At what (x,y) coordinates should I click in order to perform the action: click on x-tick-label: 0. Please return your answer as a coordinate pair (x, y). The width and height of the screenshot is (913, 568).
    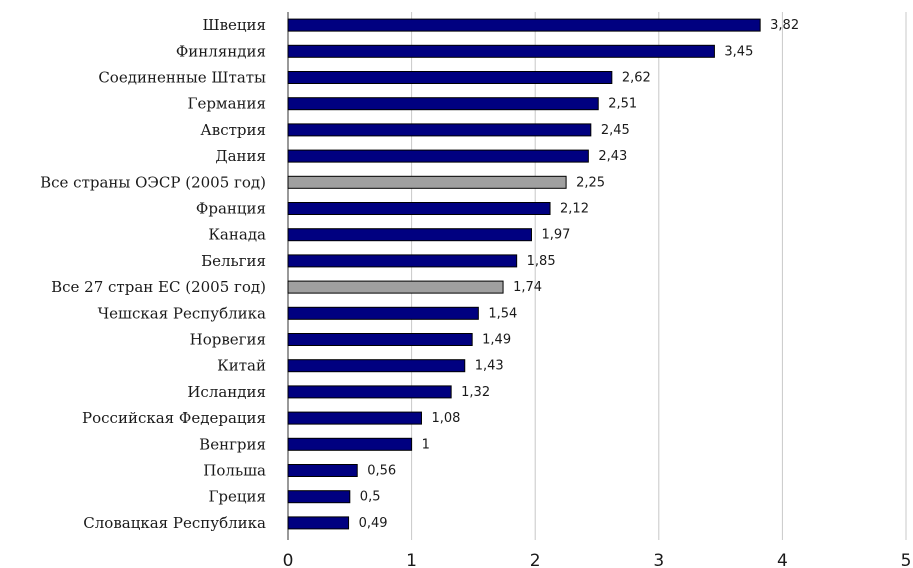
    Looking at the image, I should click on (288, 559).